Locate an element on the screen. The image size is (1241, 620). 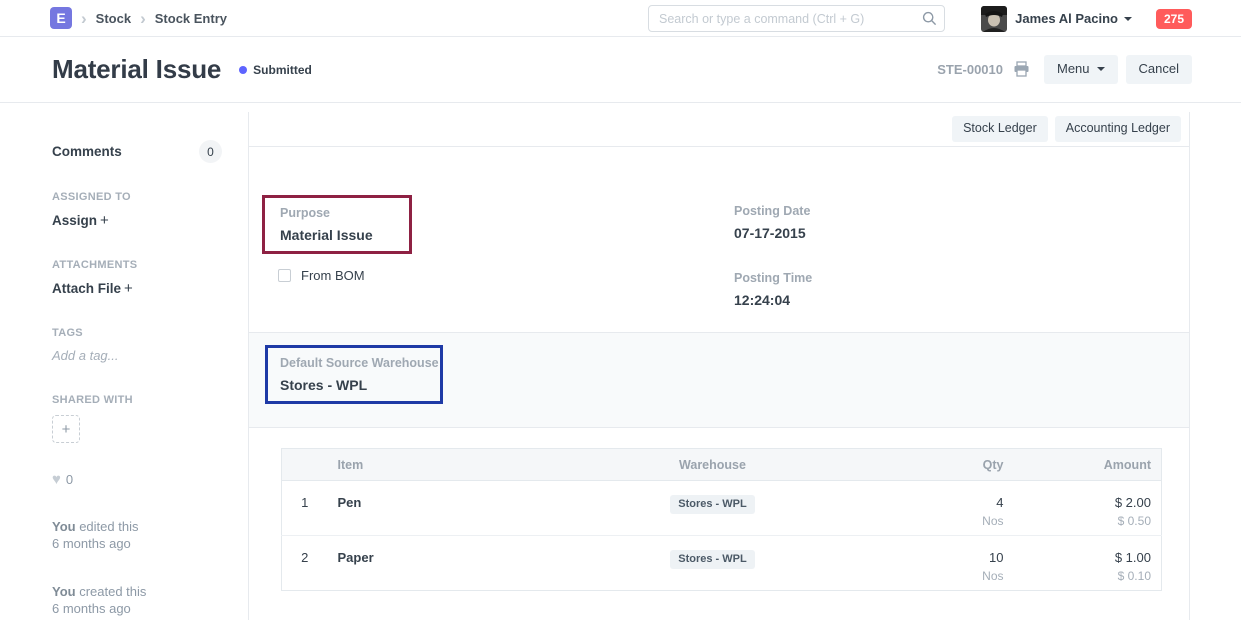
header-idx is located at coordinates (304, 464).